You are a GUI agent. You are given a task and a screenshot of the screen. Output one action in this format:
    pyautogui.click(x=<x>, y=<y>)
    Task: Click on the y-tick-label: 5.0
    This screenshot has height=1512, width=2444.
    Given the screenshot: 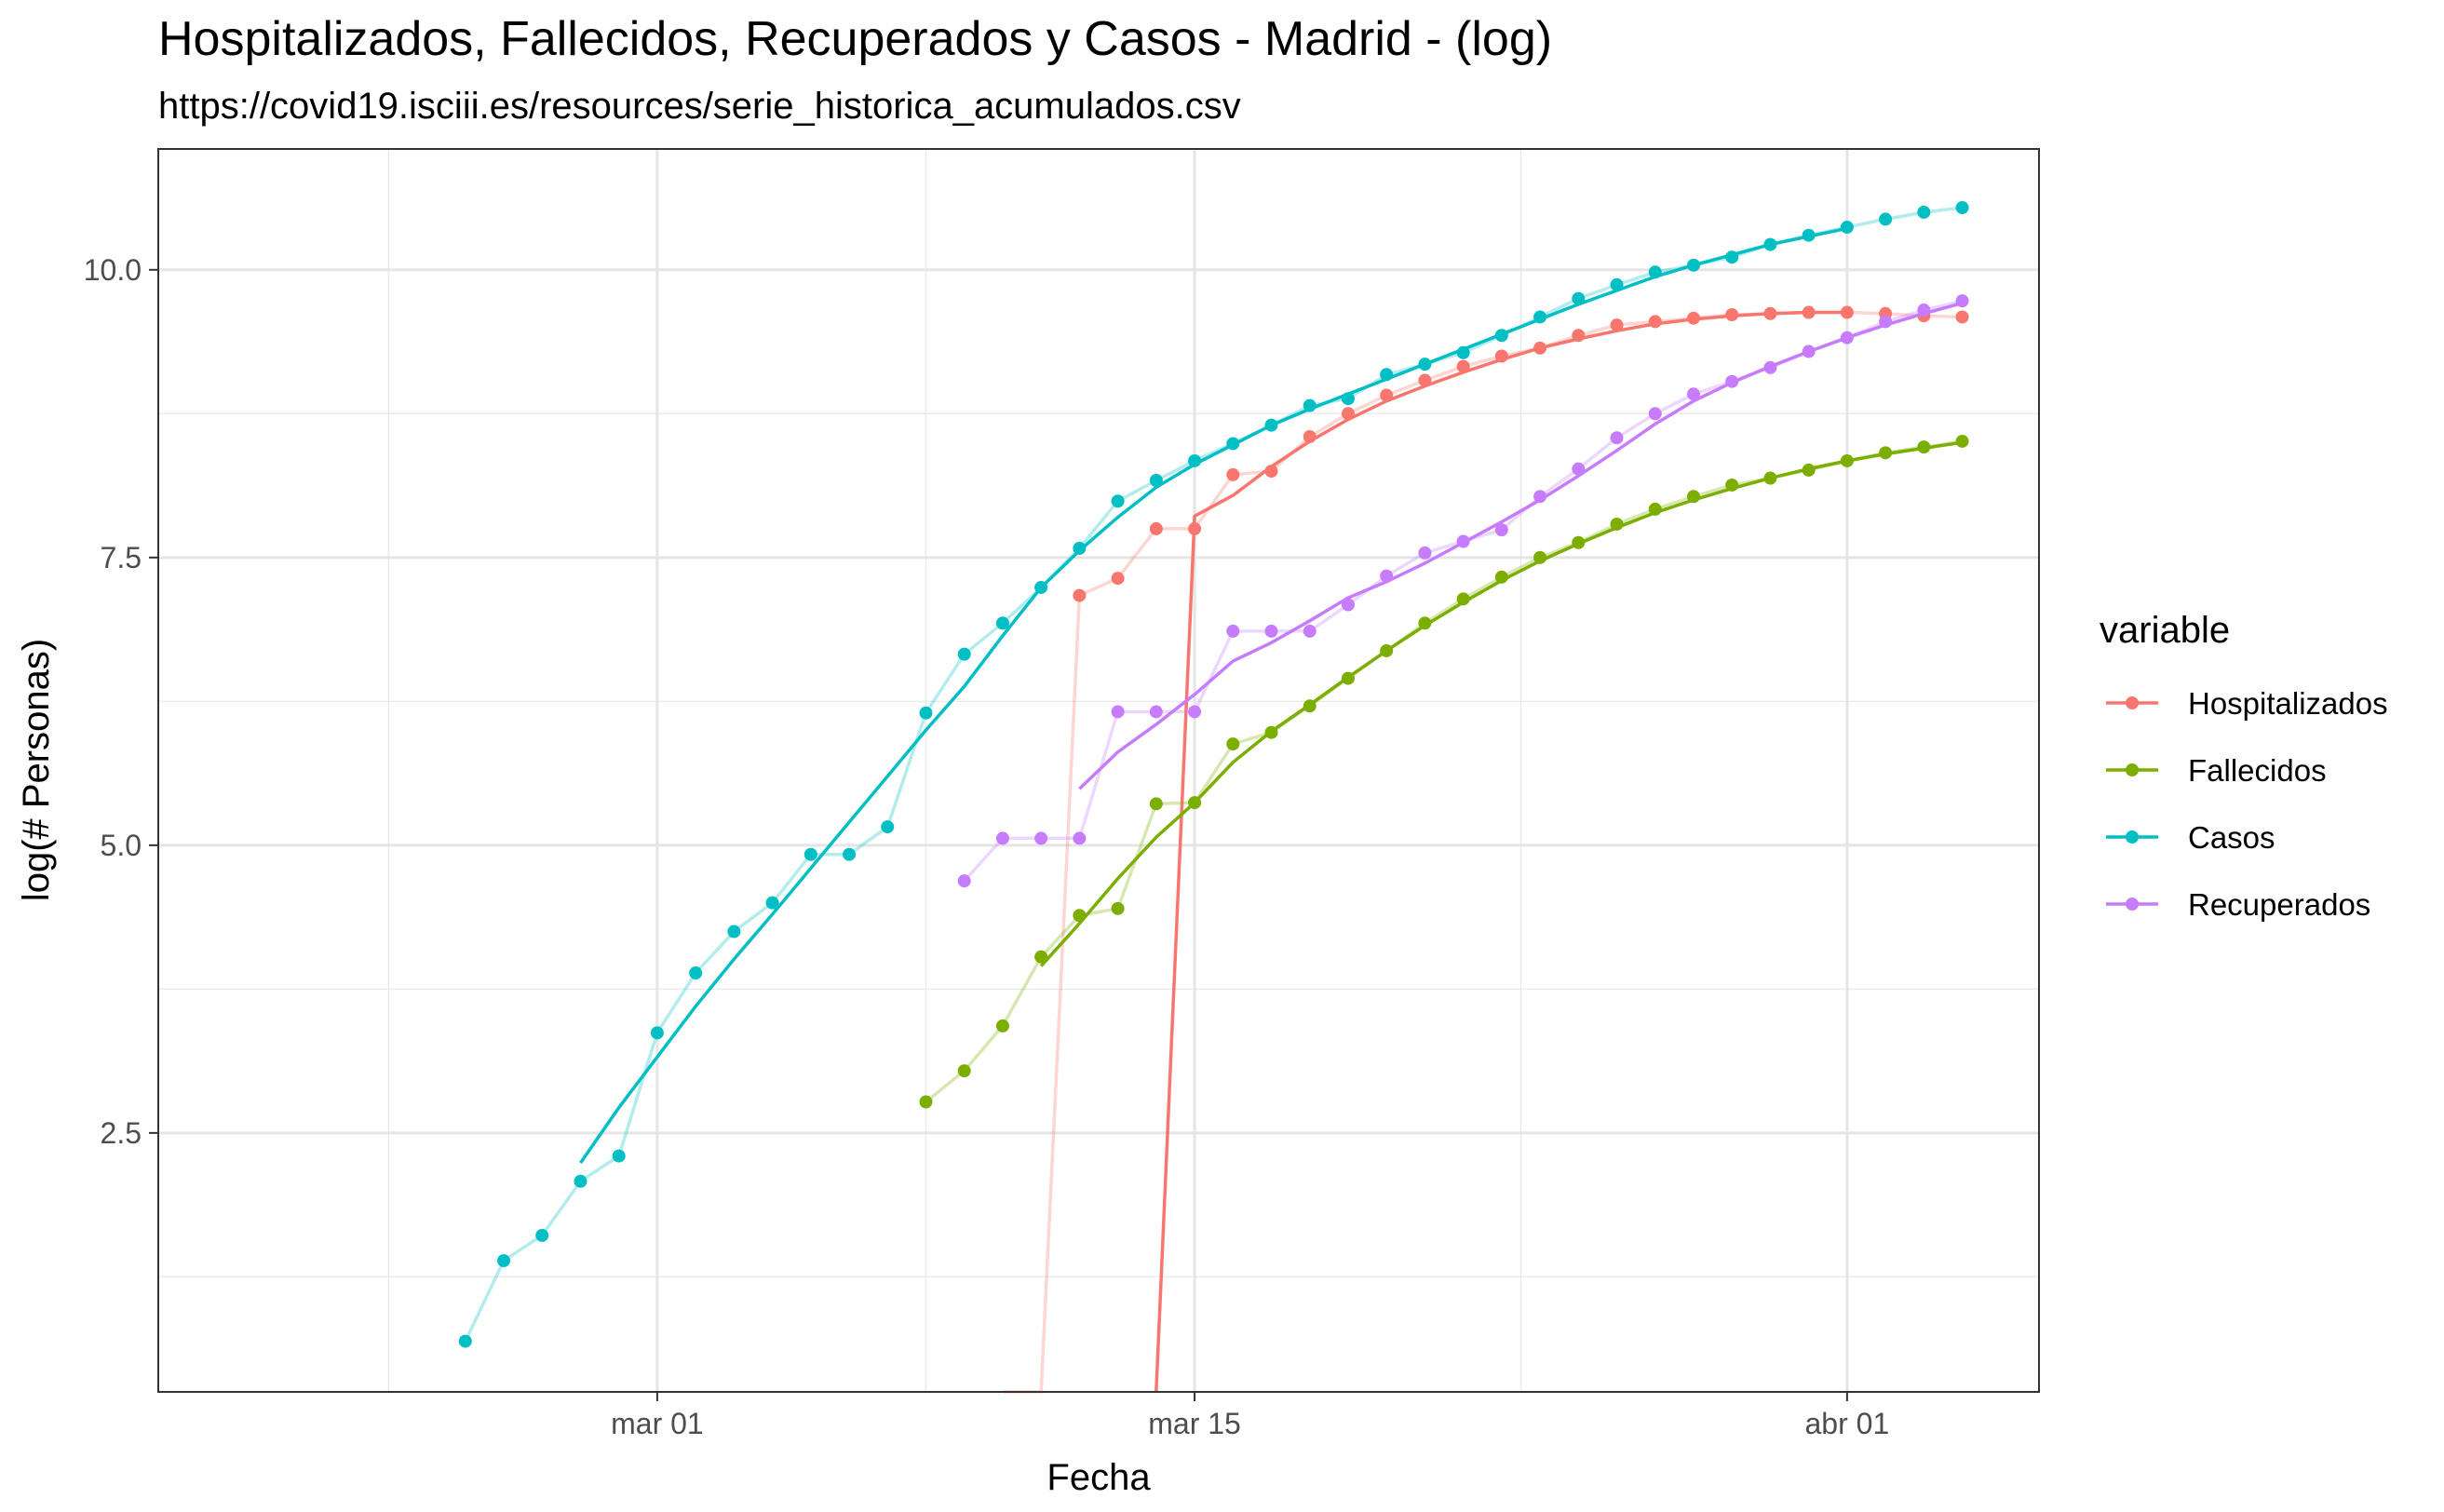 What is the action you would take?
    pyautogui.click(x=121, y=845)
    